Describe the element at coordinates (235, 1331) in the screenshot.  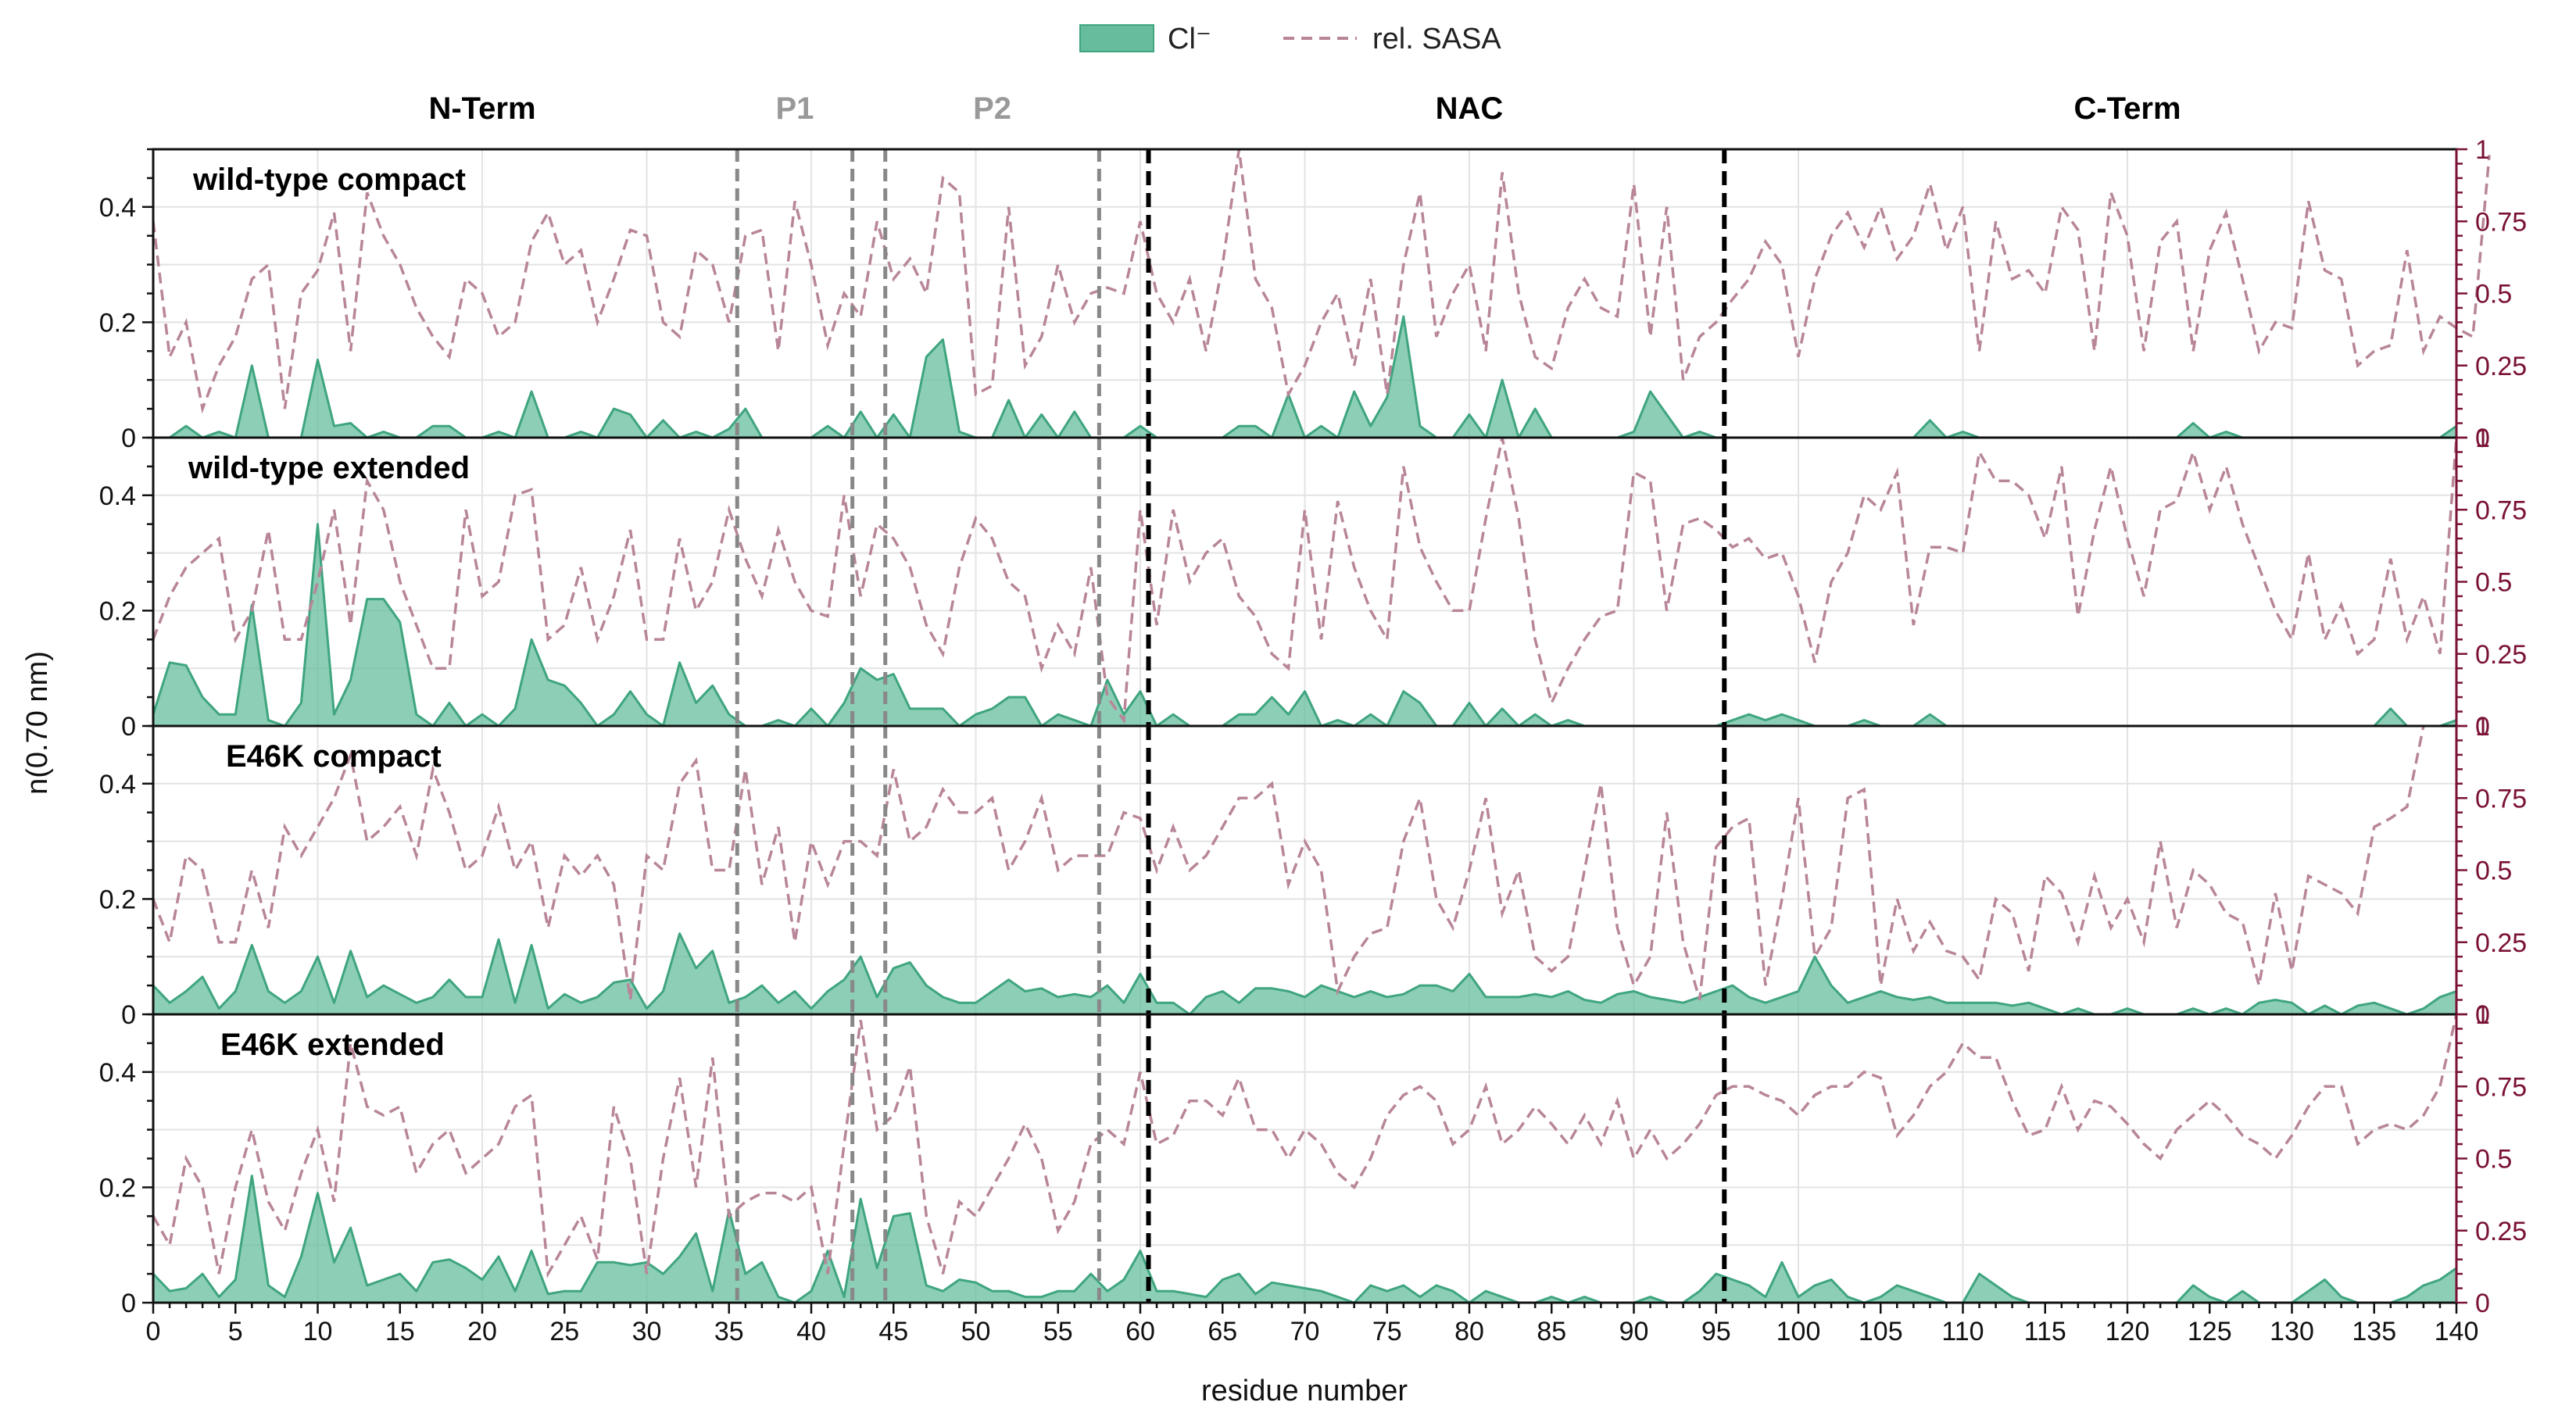
I see `x-tick-label: 5` at that location.